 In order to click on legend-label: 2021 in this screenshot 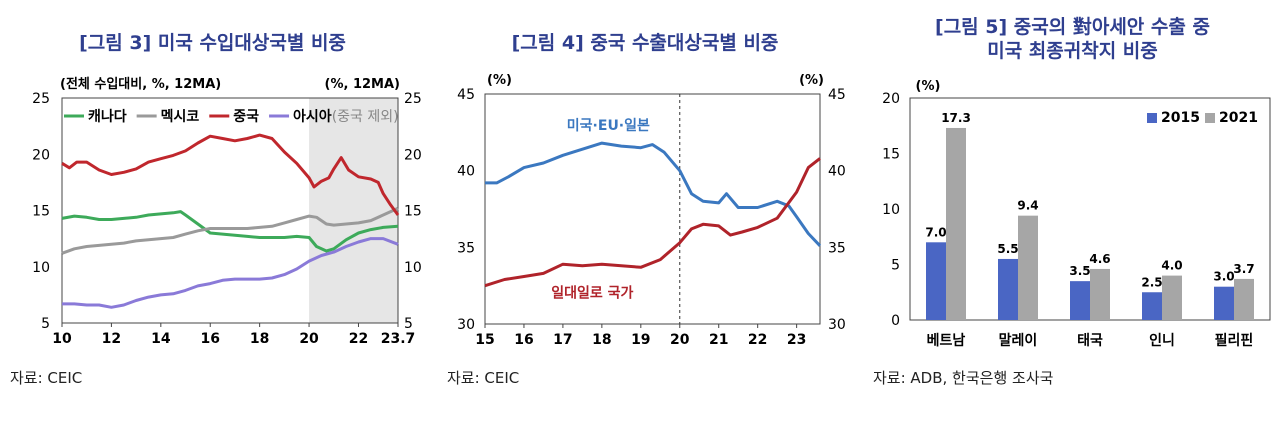, I will do `click(1238, 118)`.